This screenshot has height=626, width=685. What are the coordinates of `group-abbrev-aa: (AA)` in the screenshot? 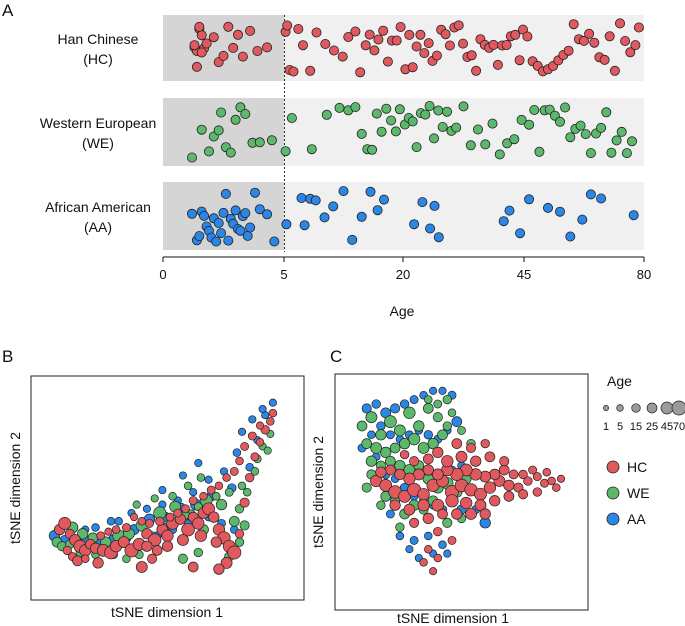 It's located at (98, 227).